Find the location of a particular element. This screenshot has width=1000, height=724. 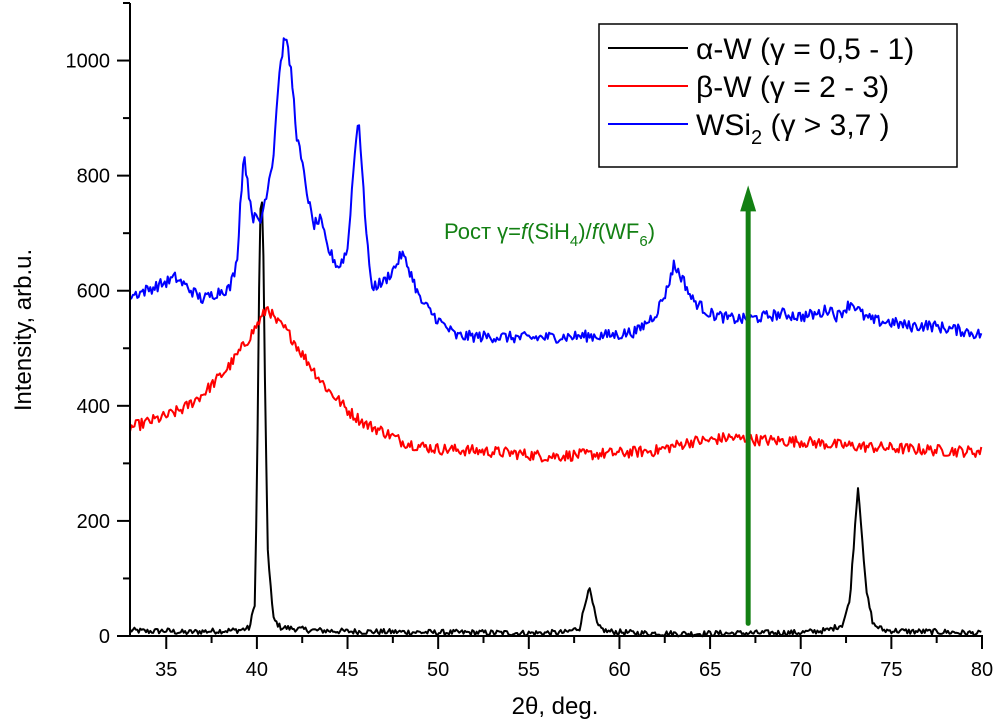

x-tick-label: 40 is located at coordinates (257, 670).